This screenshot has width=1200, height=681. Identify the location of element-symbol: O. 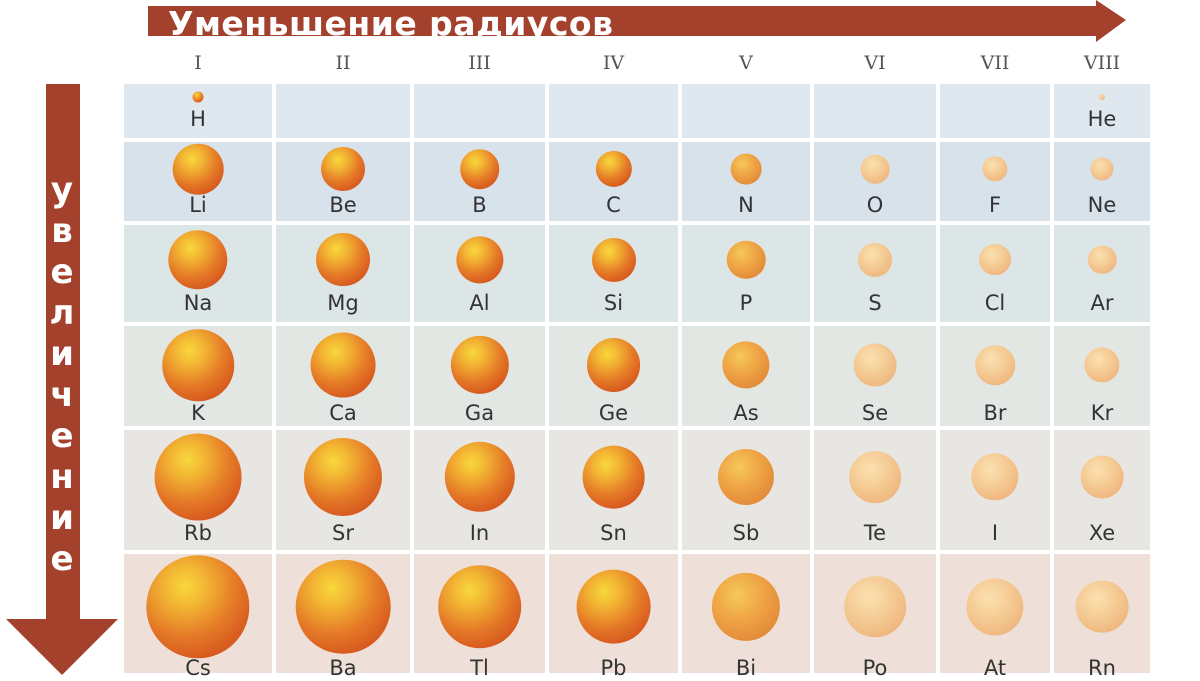
(875, 205).